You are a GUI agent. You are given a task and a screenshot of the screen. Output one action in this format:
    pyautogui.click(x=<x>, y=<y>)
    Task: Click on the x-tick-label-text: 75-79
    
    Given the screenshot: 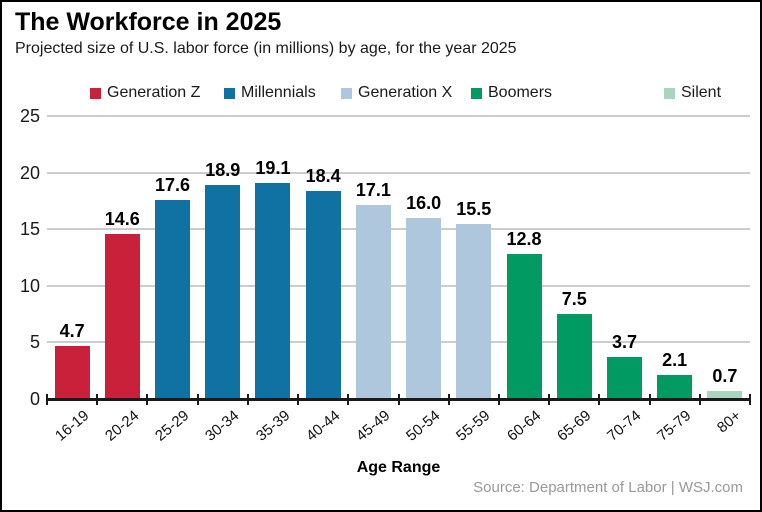 What is the action you would take?
    pyautogui.click(x=674, y=426)
    